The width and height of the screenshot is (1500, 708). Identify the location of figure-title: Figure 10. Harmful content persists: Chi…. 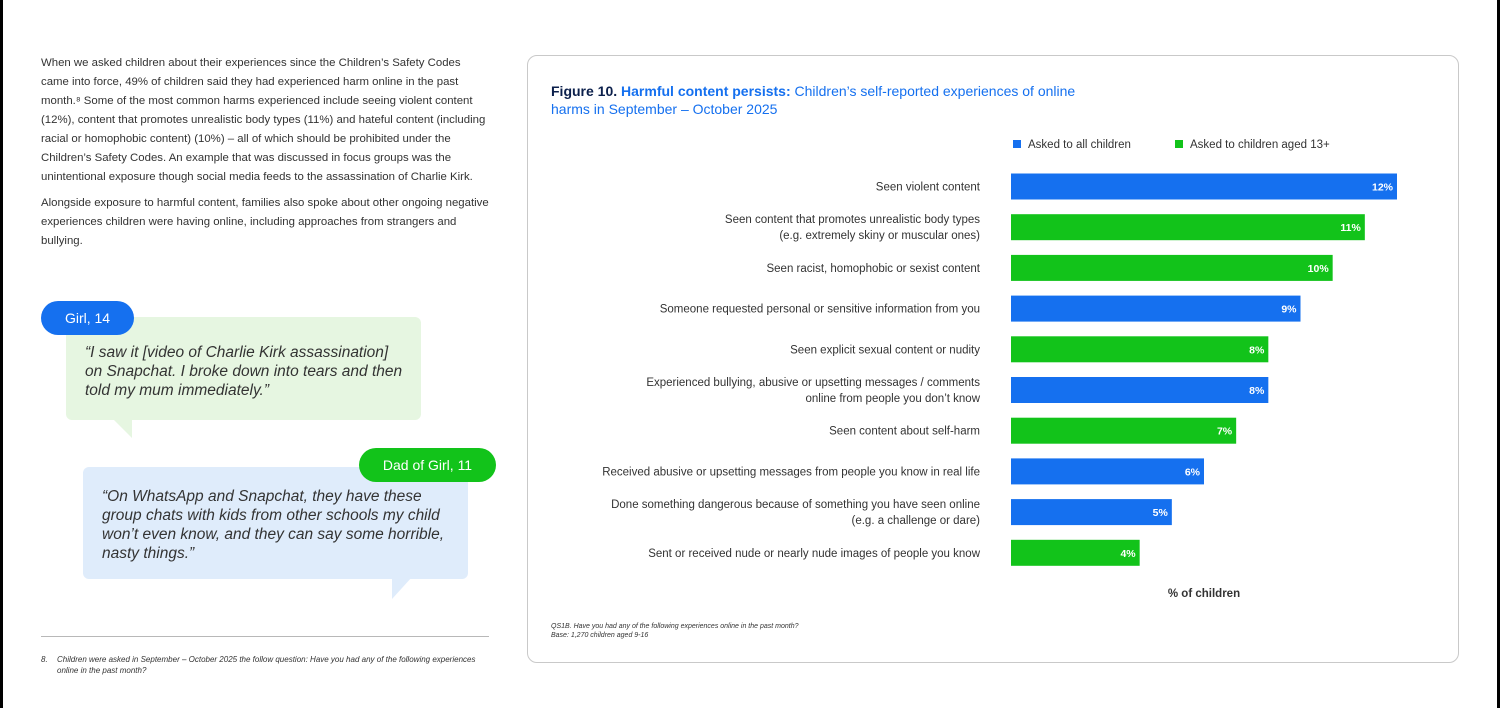
(831, 100).